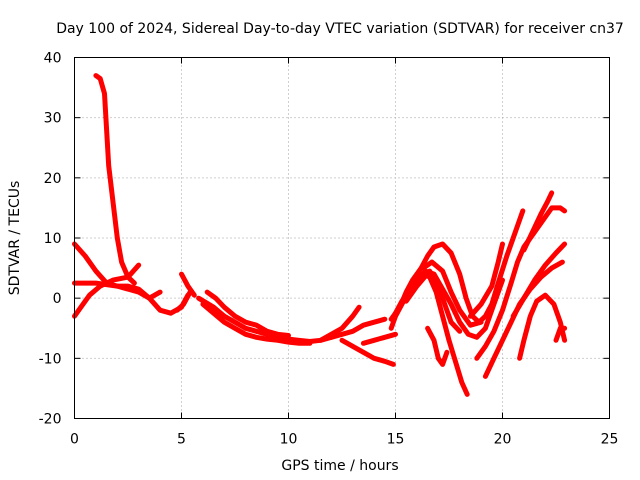  What do you see at coordinates (339, 466) in the screenshot?
I see `x-axis-label: GPS time / hours` at bounding box center [339, 466].